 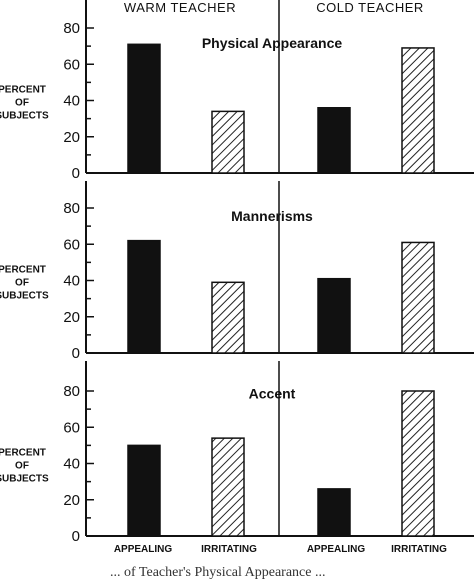 What do you see at coordinates (370, 7) in the screenshot?
I see `column-header-cold: COLD TEACHER` at bounding box center [370, 7].